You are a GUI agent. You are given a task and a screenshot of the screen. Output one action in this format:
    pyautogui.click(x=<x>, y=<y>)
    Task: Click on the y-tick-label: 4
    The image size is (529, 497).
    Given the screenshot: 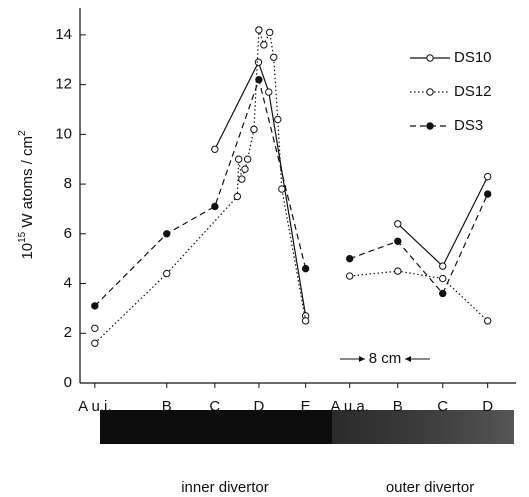 What is the action you would take?
    pyautogui.click(x=68, y=283)
    